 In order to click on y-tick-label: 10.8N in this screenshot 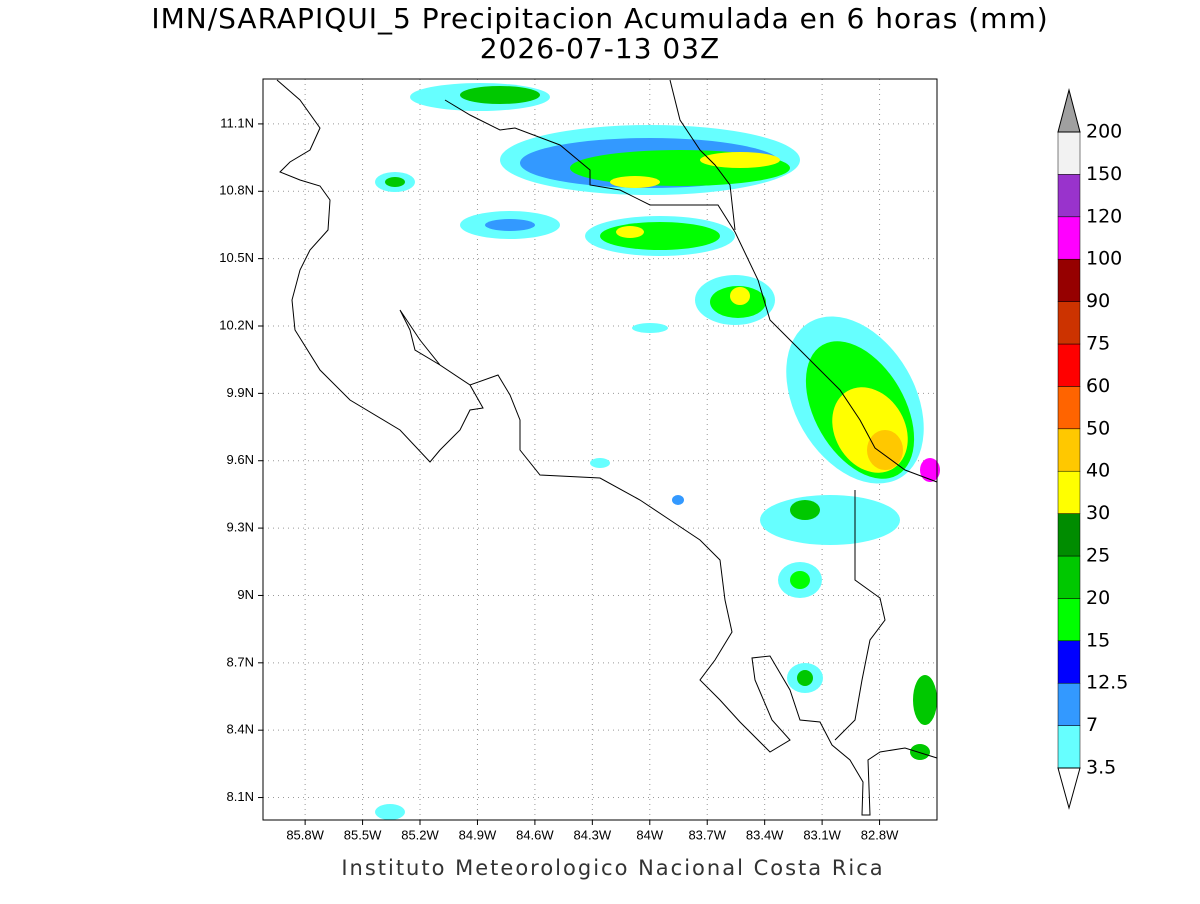, I will do `click(236, 190)`.